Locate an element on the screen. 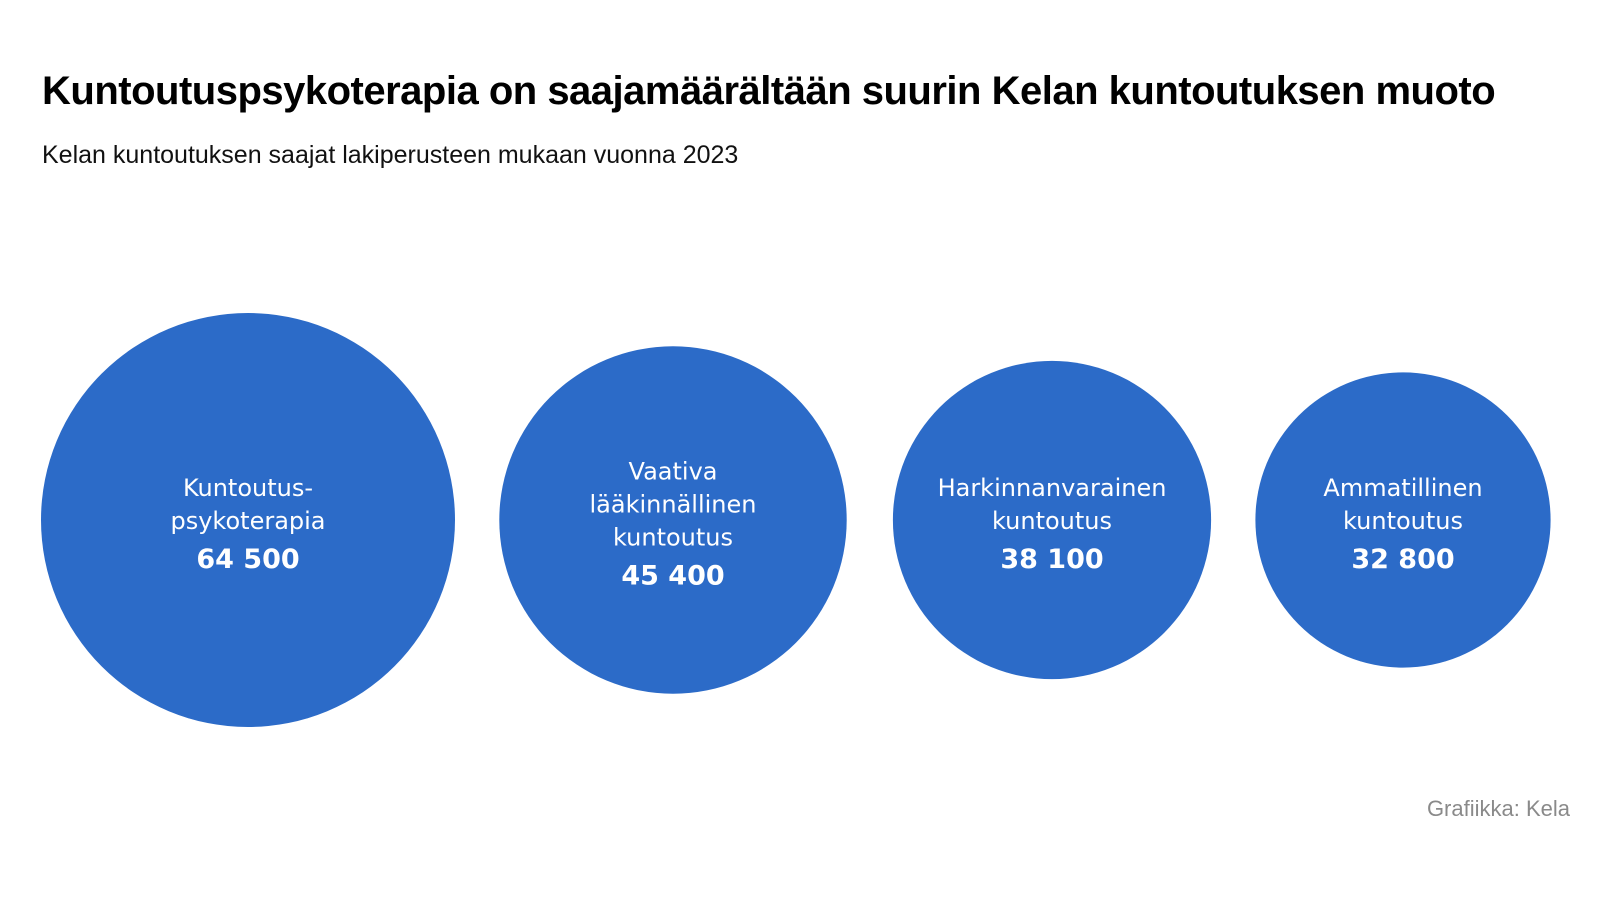  bubble-value-label: 38 100 is located at coordinates (1051, 559).